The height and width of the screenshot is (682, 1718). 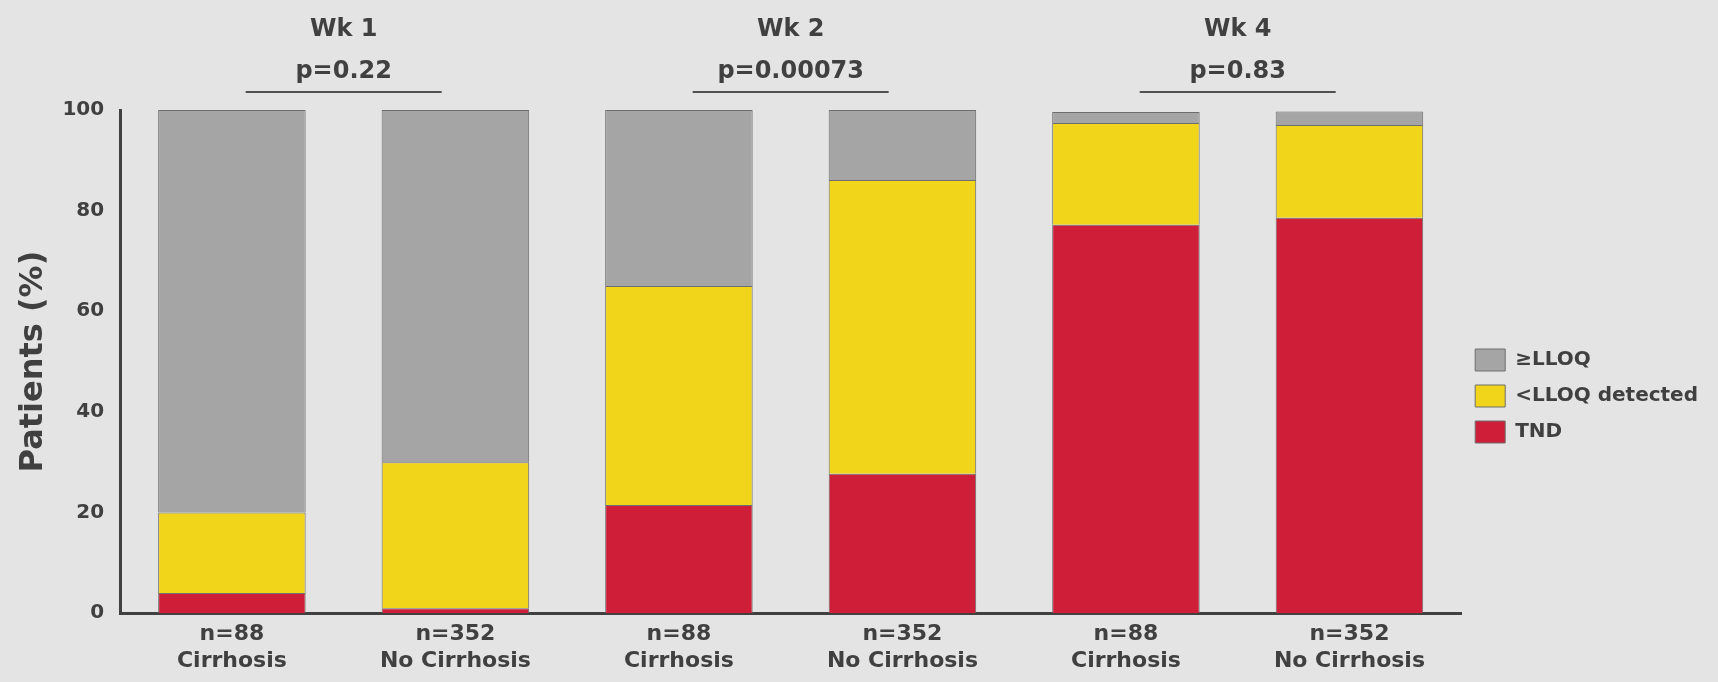 What do you see at coordinates (90, 208) in the screenshot?
I see `y-tick-label: 80` at bounding box center [90, 208].